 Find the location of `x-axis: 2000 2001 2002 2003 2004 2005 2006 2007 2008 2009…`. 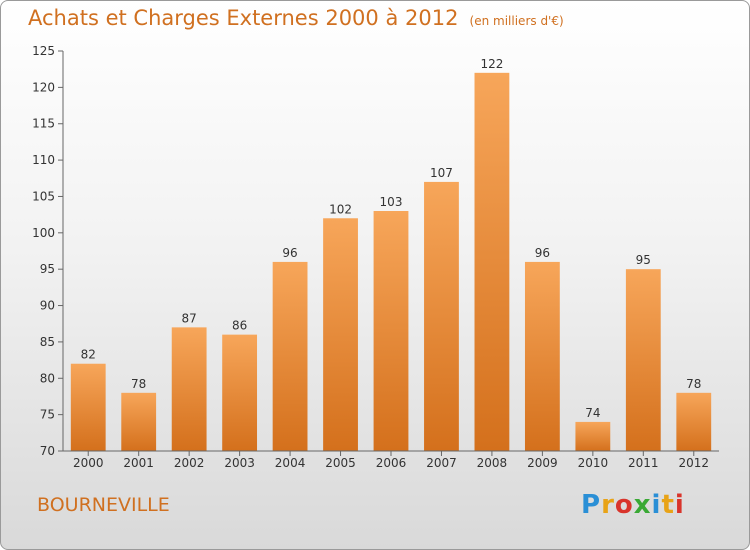

x-axis: 2000 2001 2002 2003 2004 2005 2006 2007 2008 2009… is located at coordinates (391, 460).